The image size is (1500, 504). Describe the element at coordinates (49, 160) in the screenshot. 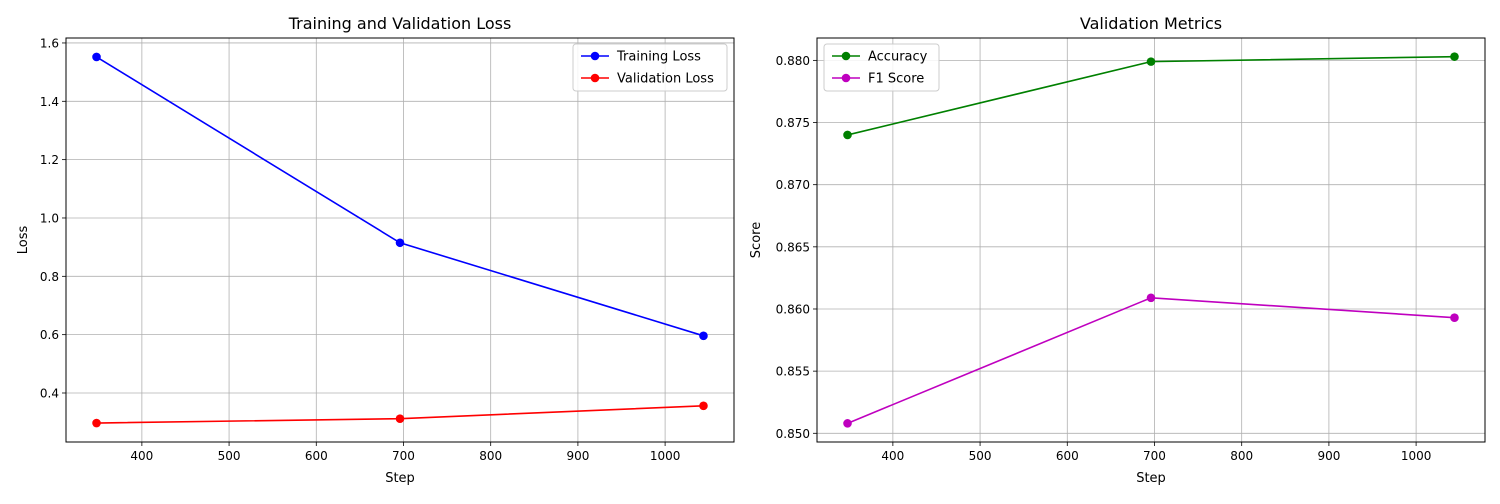

I see `y-tick-label: 1.2` at that location.